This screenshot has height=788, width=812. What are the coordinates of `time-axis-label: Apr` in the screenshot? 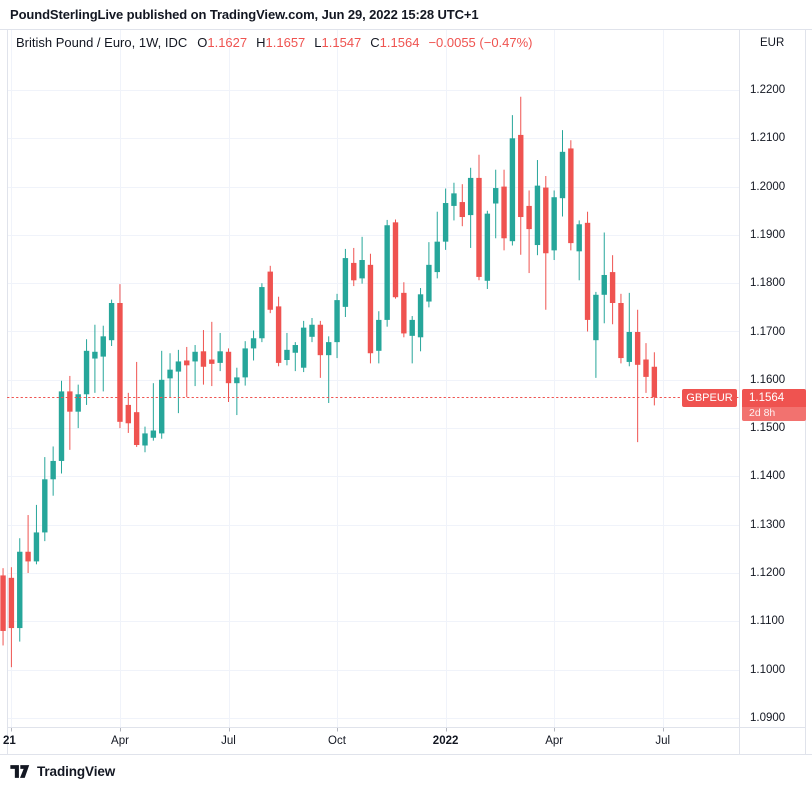 It's located at (120, 741).